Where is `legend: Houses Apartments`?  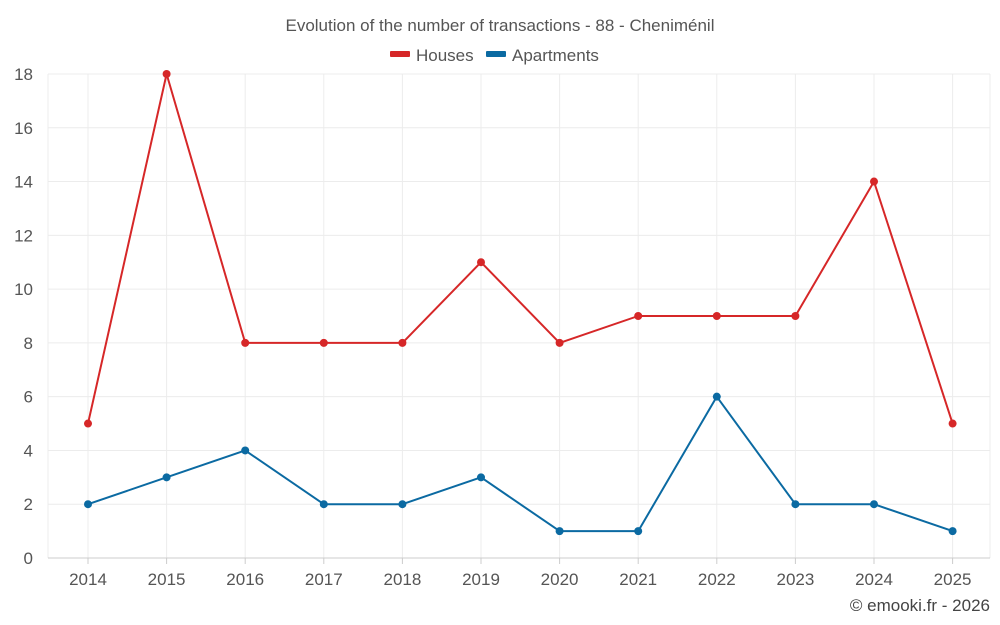 legend: Houses Apartments is located at coordinates (494, 55).